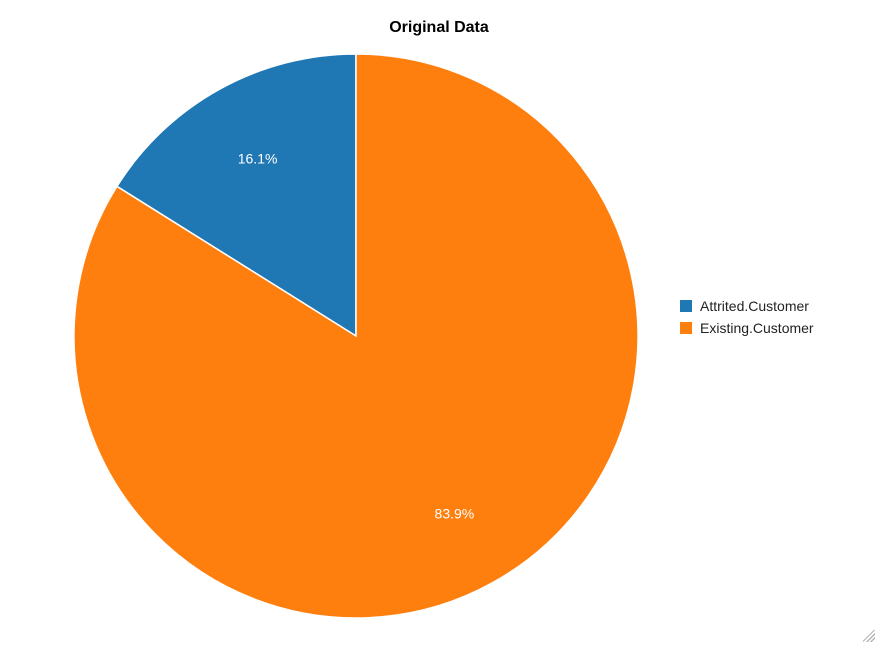 The width and height of the screenshot is (876, 648). I want to click on slice-label-attrited-customer: 16.1%, so click(258, 158).